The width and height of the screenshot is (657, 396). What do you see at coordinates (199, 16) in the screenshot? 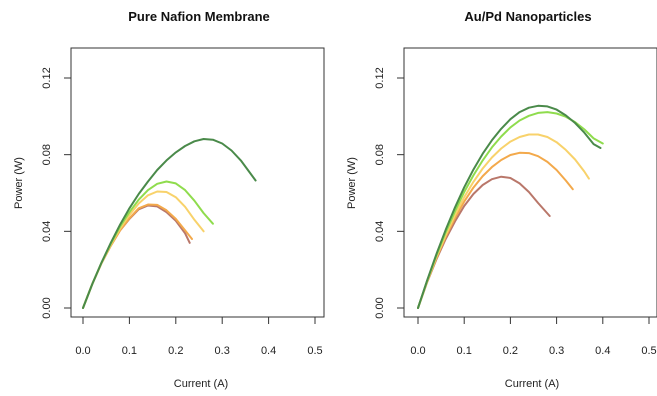
I see `chart-title: Pure Nafion Membrane` at bounding box center [199, 16].